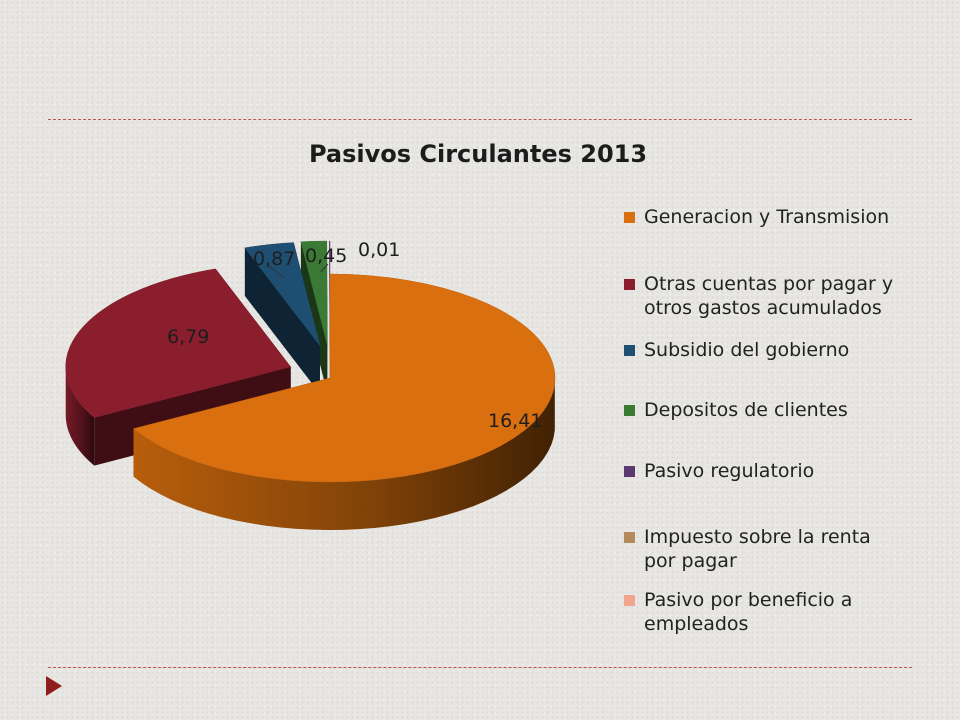 The width and height of the screenshot is (960, 720). I want to click on chart-title-text: Pasivos Circulantes 2013, so click(478, 154).